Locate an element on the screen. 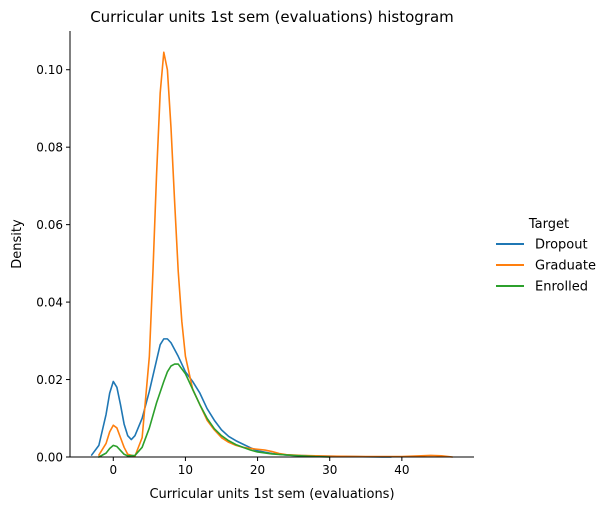 This screenshot has height=510, width=613. x-tick-label: 20 is located at coordinates (257, 470).